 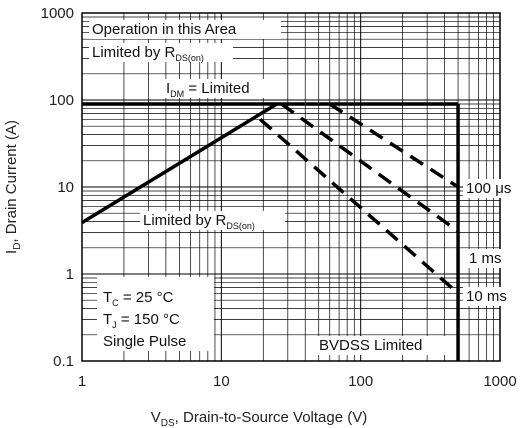 What do you see at coordinates (148, 53) in the screenshot?
I see `region-label-line2: Limited by RDS(on)` at bounding box center [148, 53].